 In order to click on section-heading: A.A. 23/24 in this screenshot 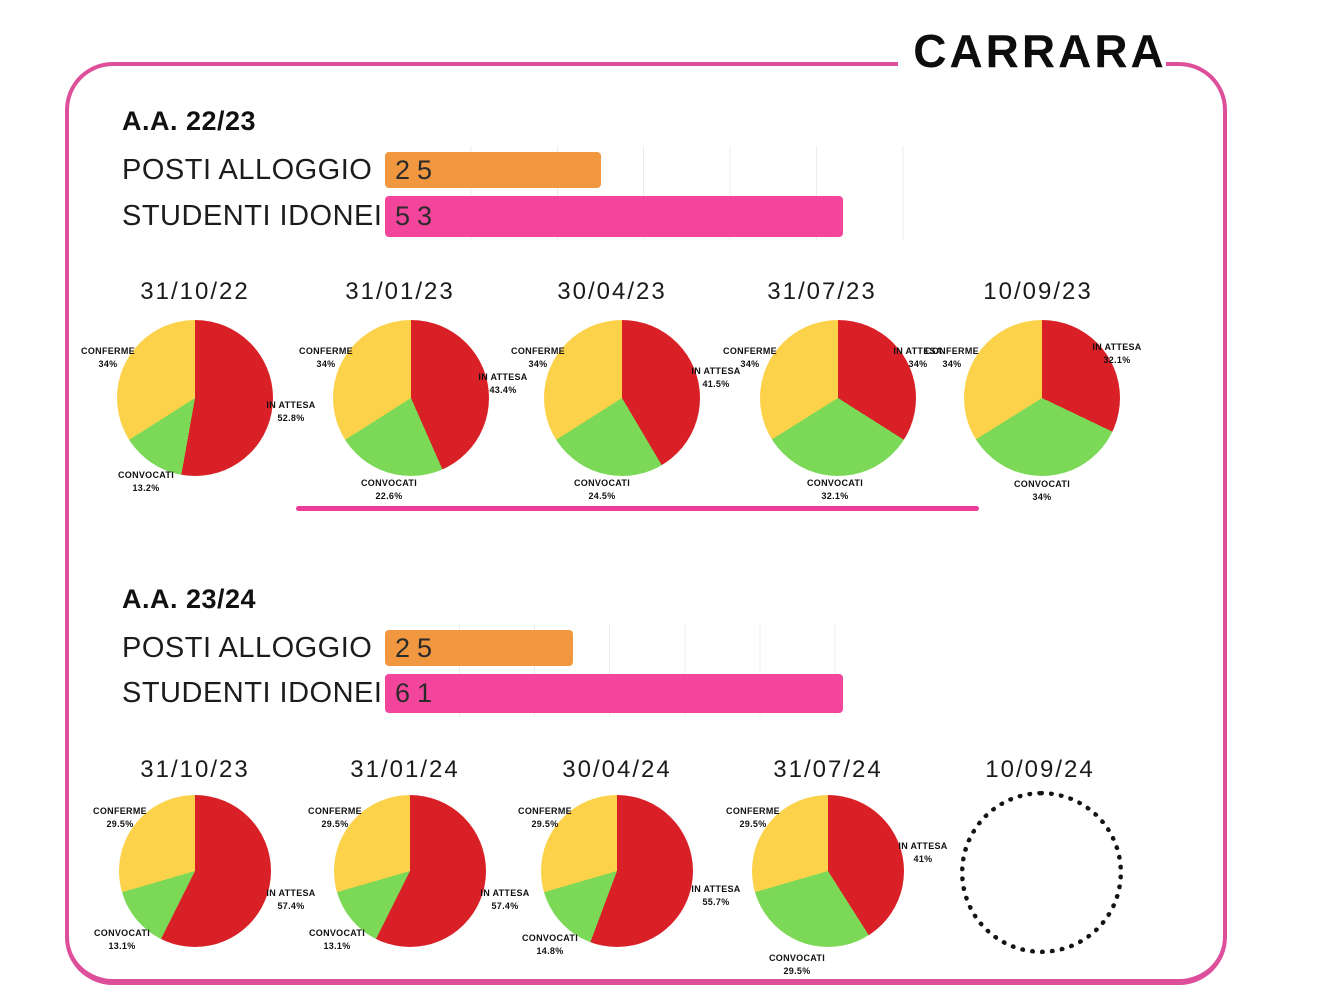, I will do `click(189, 599)`.